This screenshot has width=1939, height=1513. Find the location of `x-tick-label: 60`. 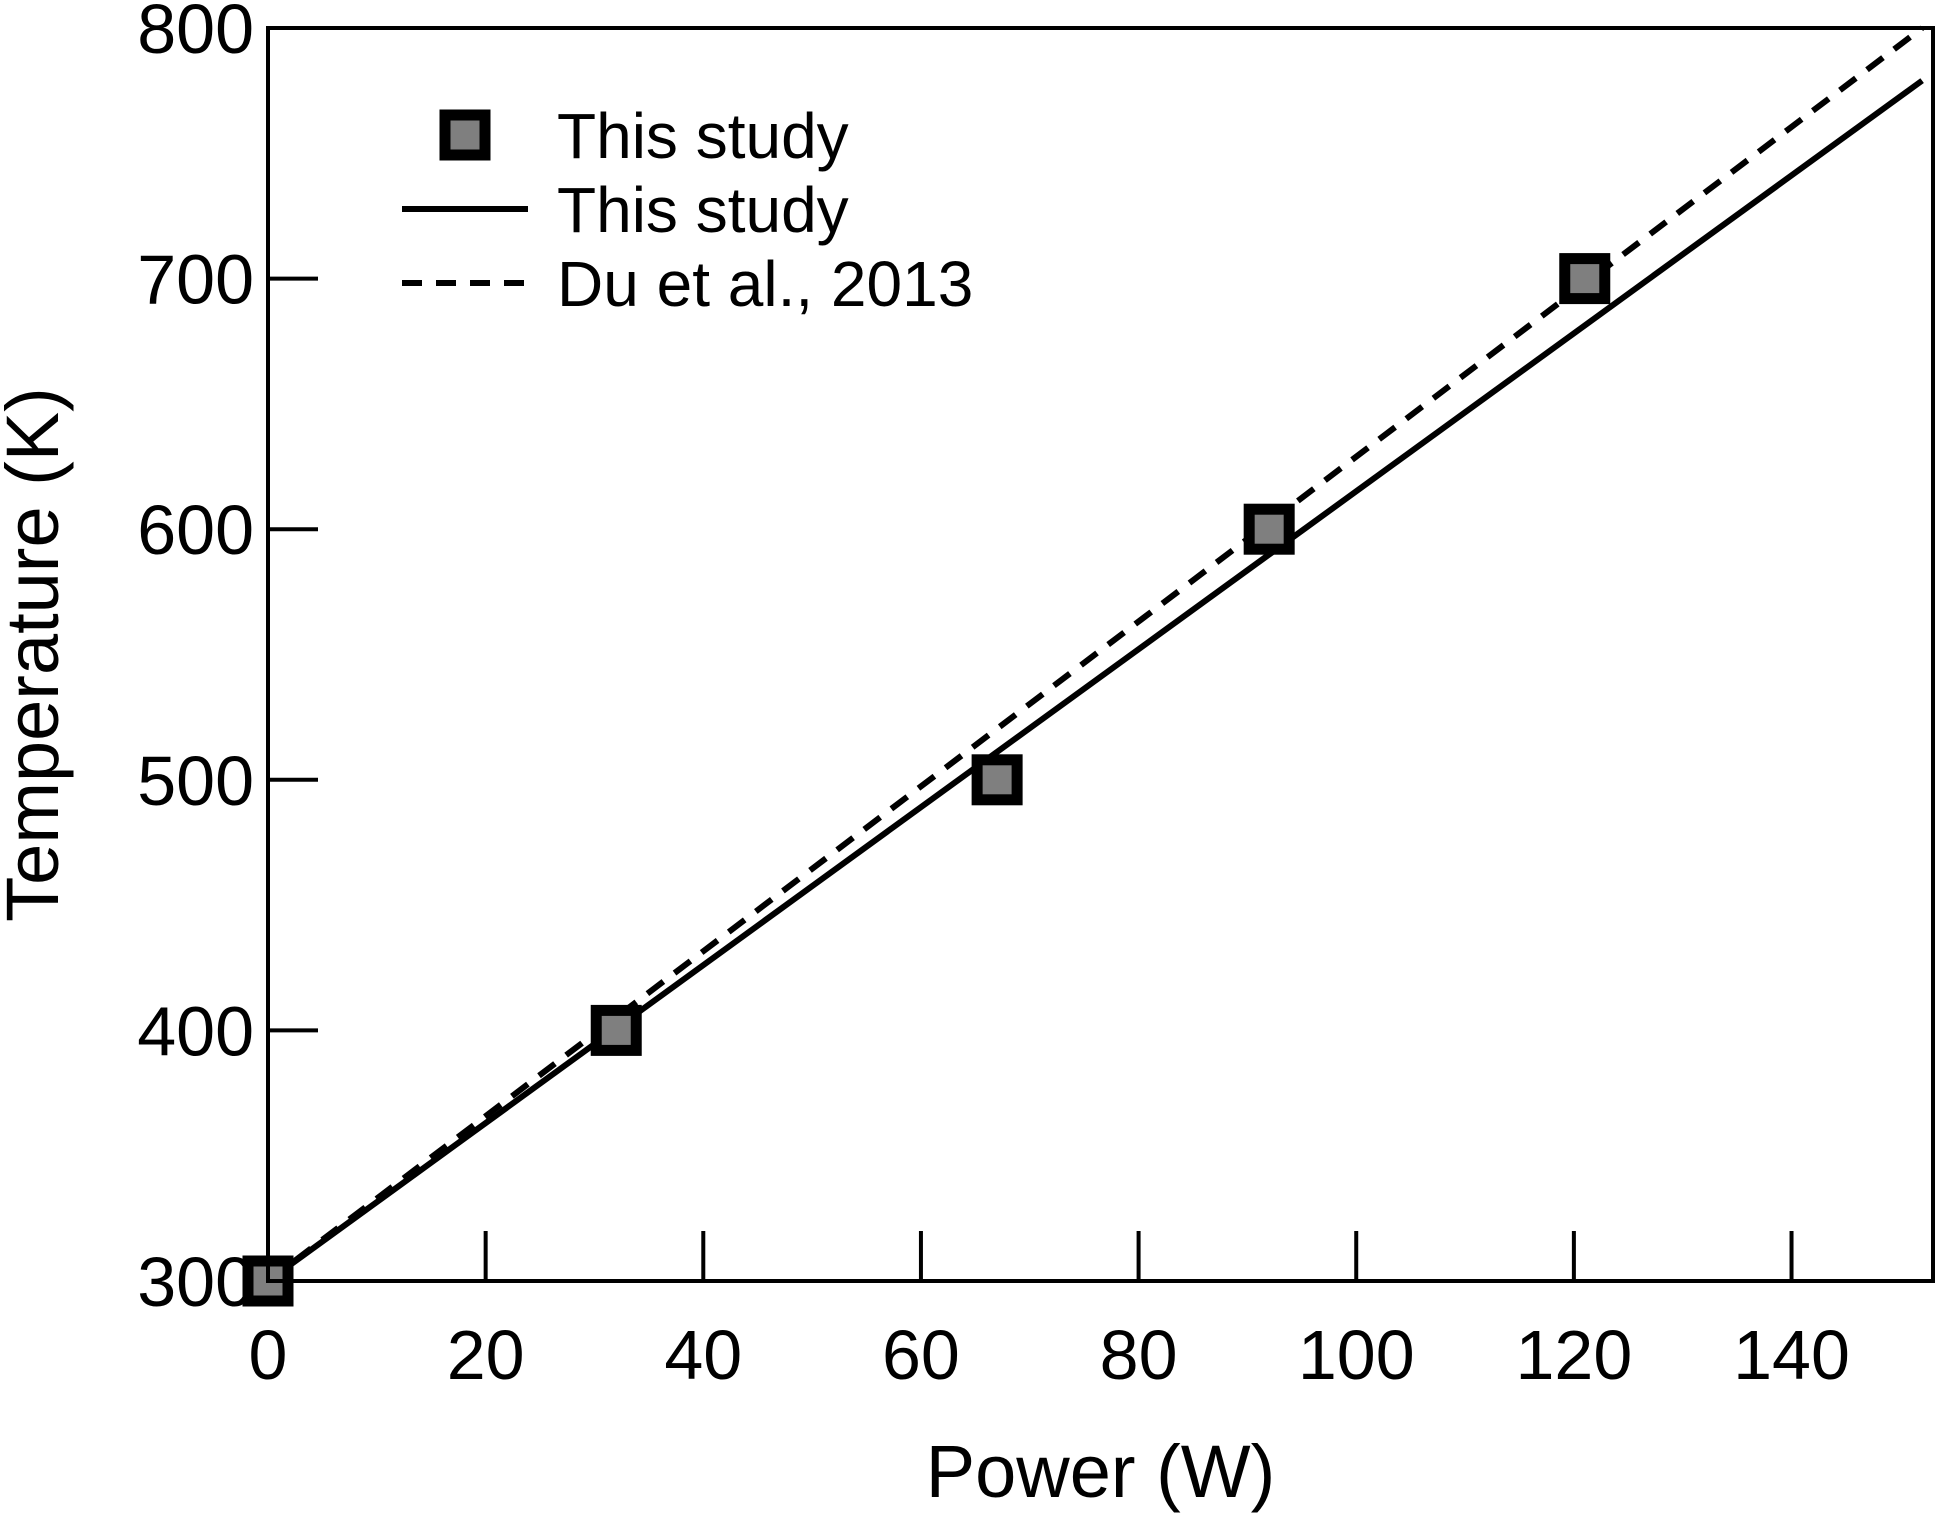

x-tick-label: 60 is located at coordinates (921, 1355).